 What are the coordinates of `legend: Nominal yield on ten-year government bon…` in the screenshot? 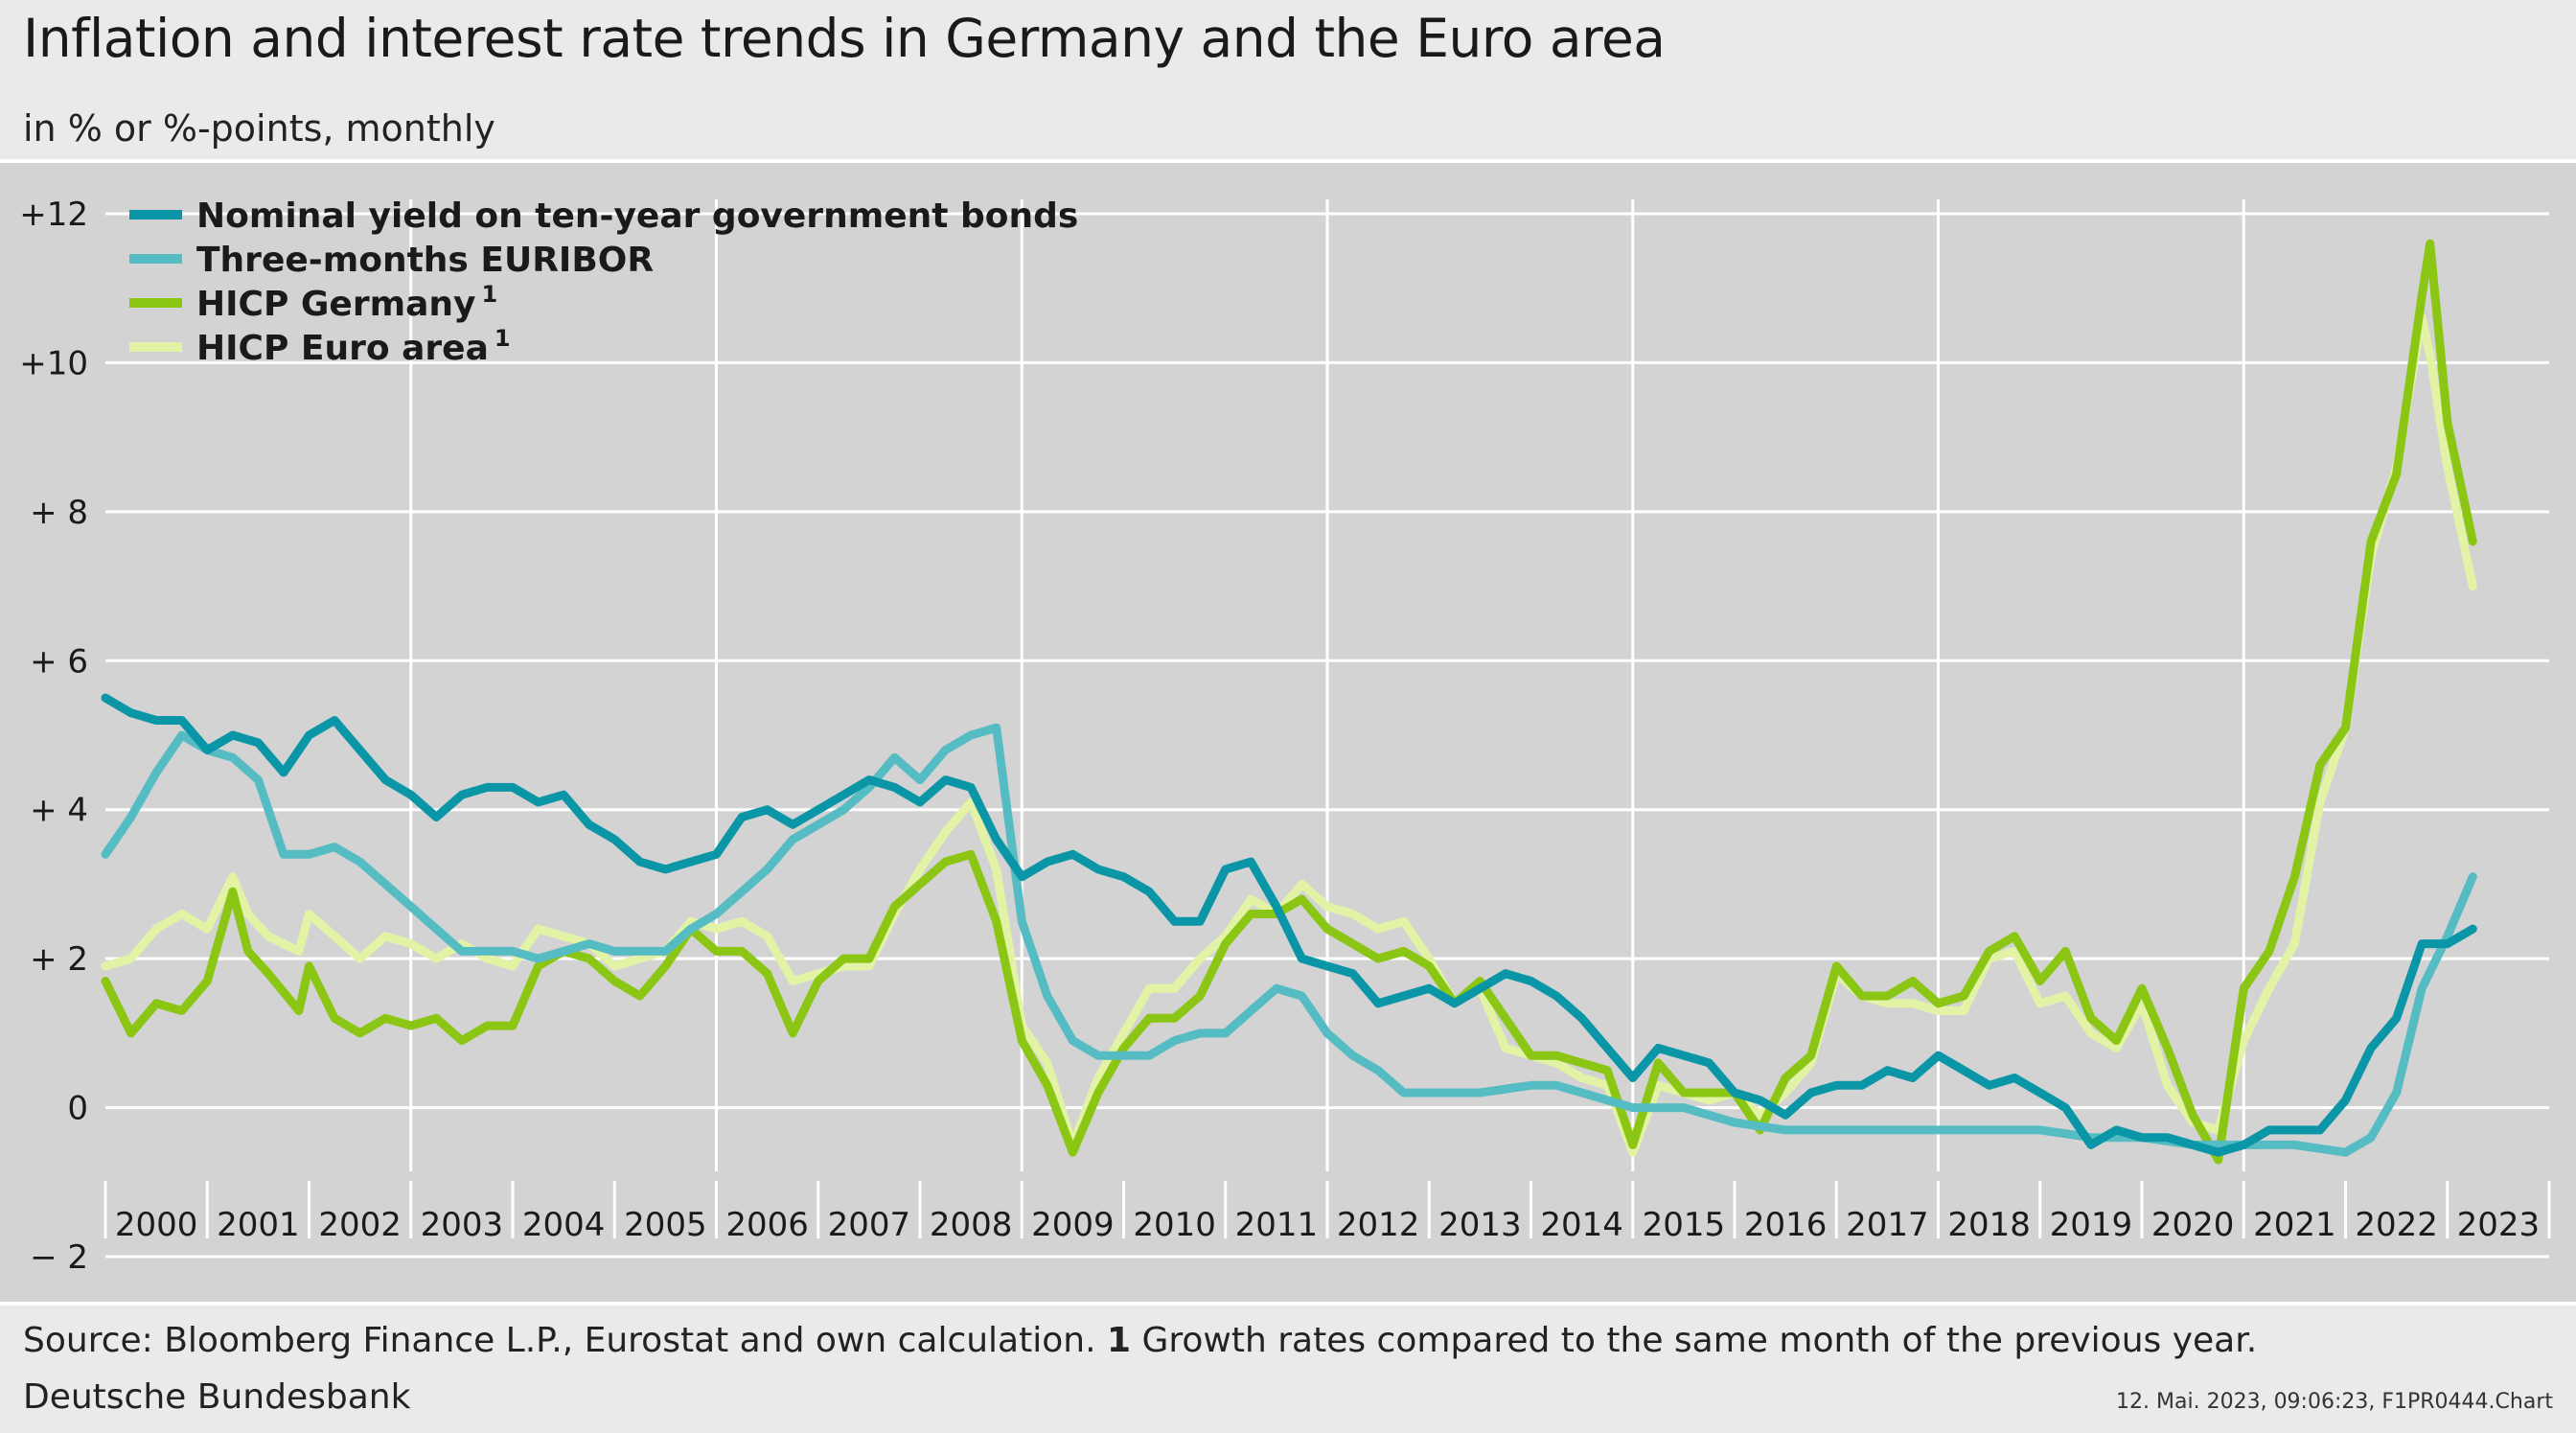 It's located at (603, 282).